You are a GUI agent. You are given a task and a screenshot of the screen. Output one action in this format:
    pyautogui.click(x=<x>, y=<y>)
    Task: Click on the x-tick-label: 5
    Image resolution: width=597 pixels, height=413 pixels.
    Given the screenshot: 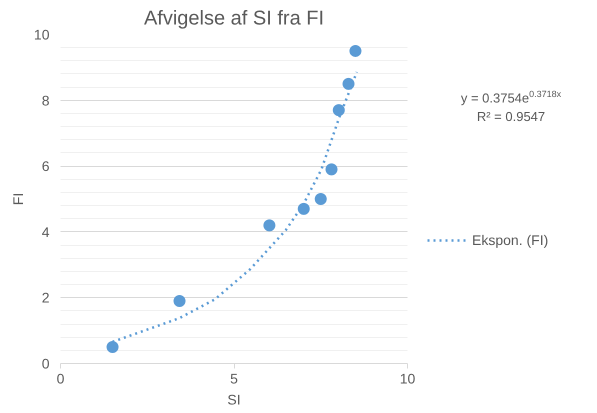 What is the action you would take?
    pyautogui.click(x=234, y=378)
    